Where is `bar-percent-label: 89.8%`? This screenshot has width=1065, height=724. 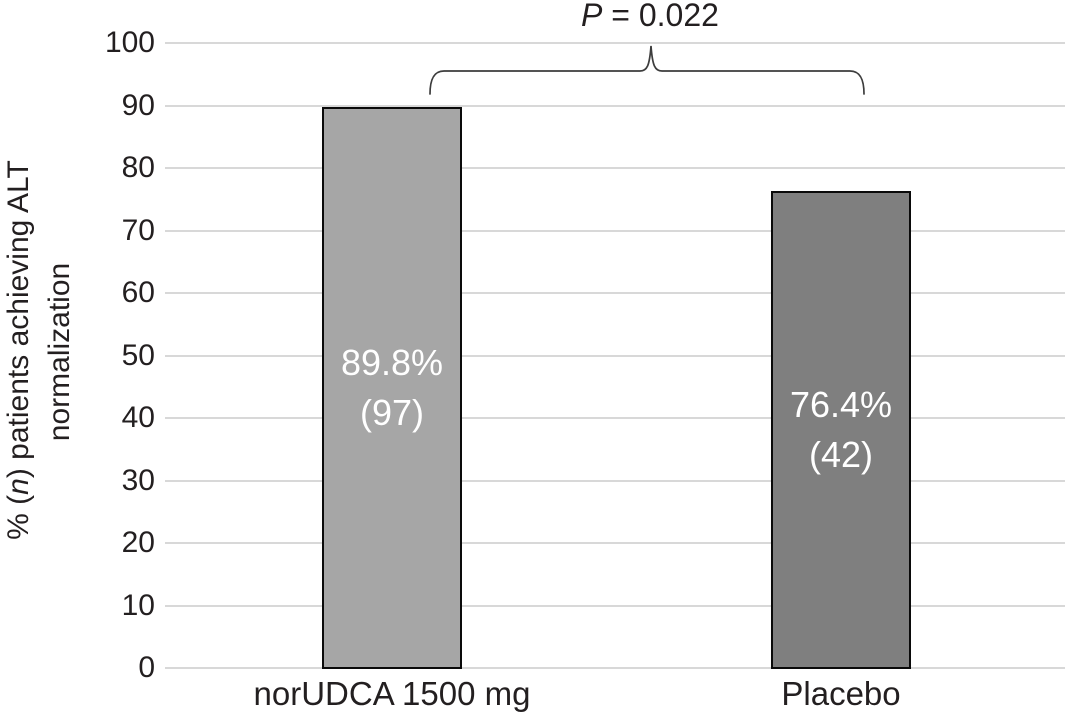 bar-percent-label: 89.8% is located at coordinates (392, 362).